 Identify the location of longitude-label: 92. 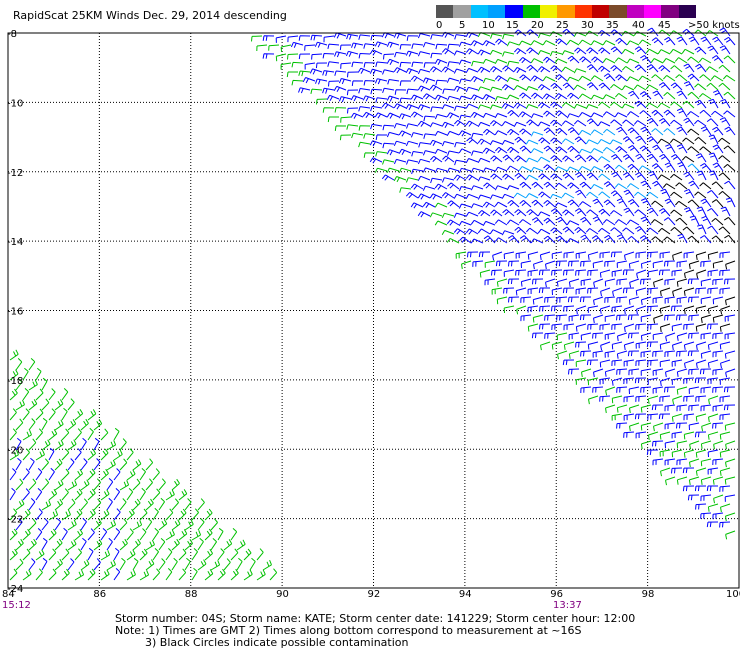
(374, 594).